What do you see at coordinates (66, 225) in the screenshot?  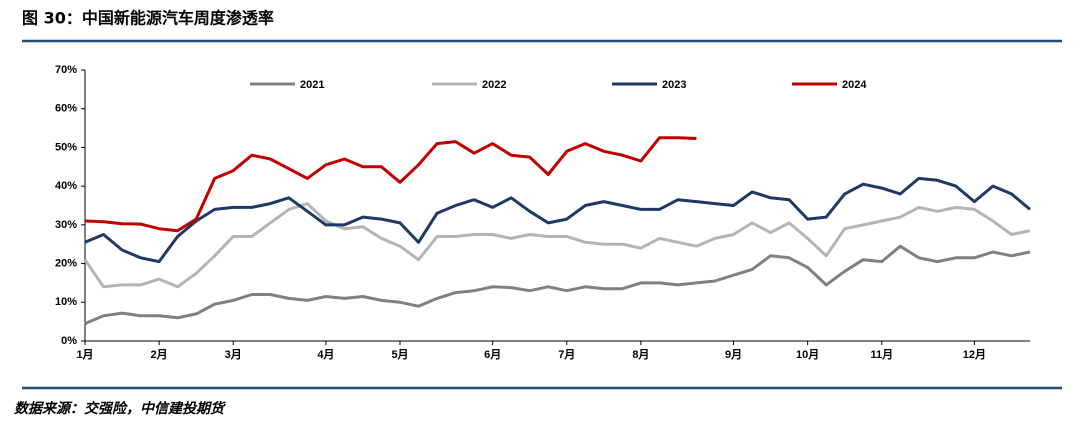 I see `y-tick-label: 30%` at bounding box center [66, 225].